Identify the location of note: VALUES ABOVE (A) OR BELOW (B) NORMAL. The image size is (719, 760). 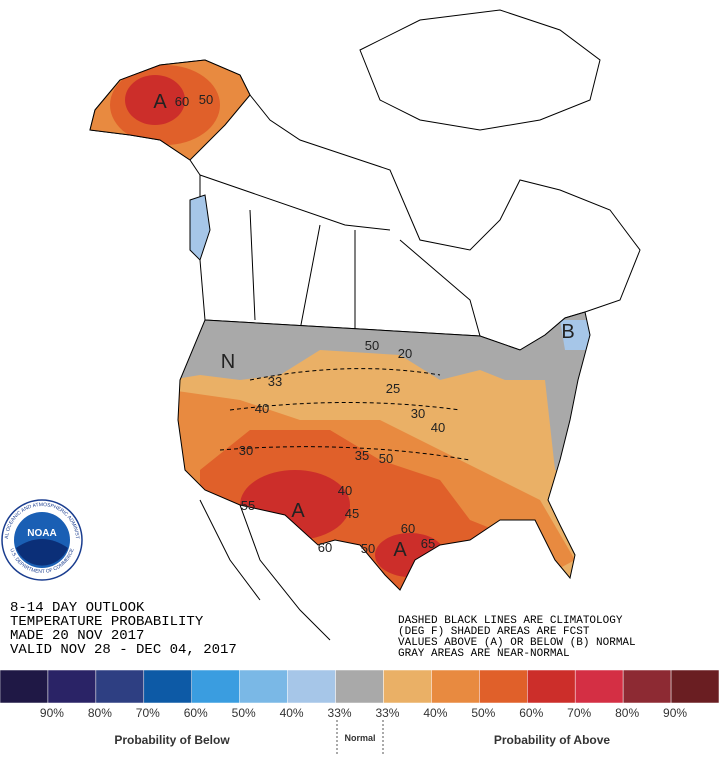
(517, 643).